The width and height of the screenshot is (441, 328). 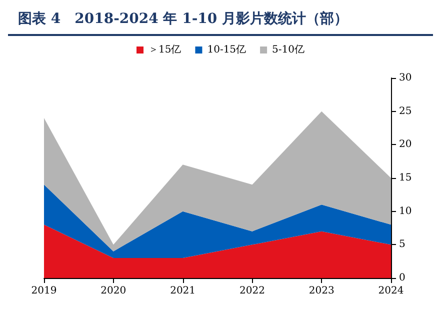 What do you see at coordinates (405, 144) in the screenshot?
I see `y-tick-label: 20` at bounding box center [405, 144].